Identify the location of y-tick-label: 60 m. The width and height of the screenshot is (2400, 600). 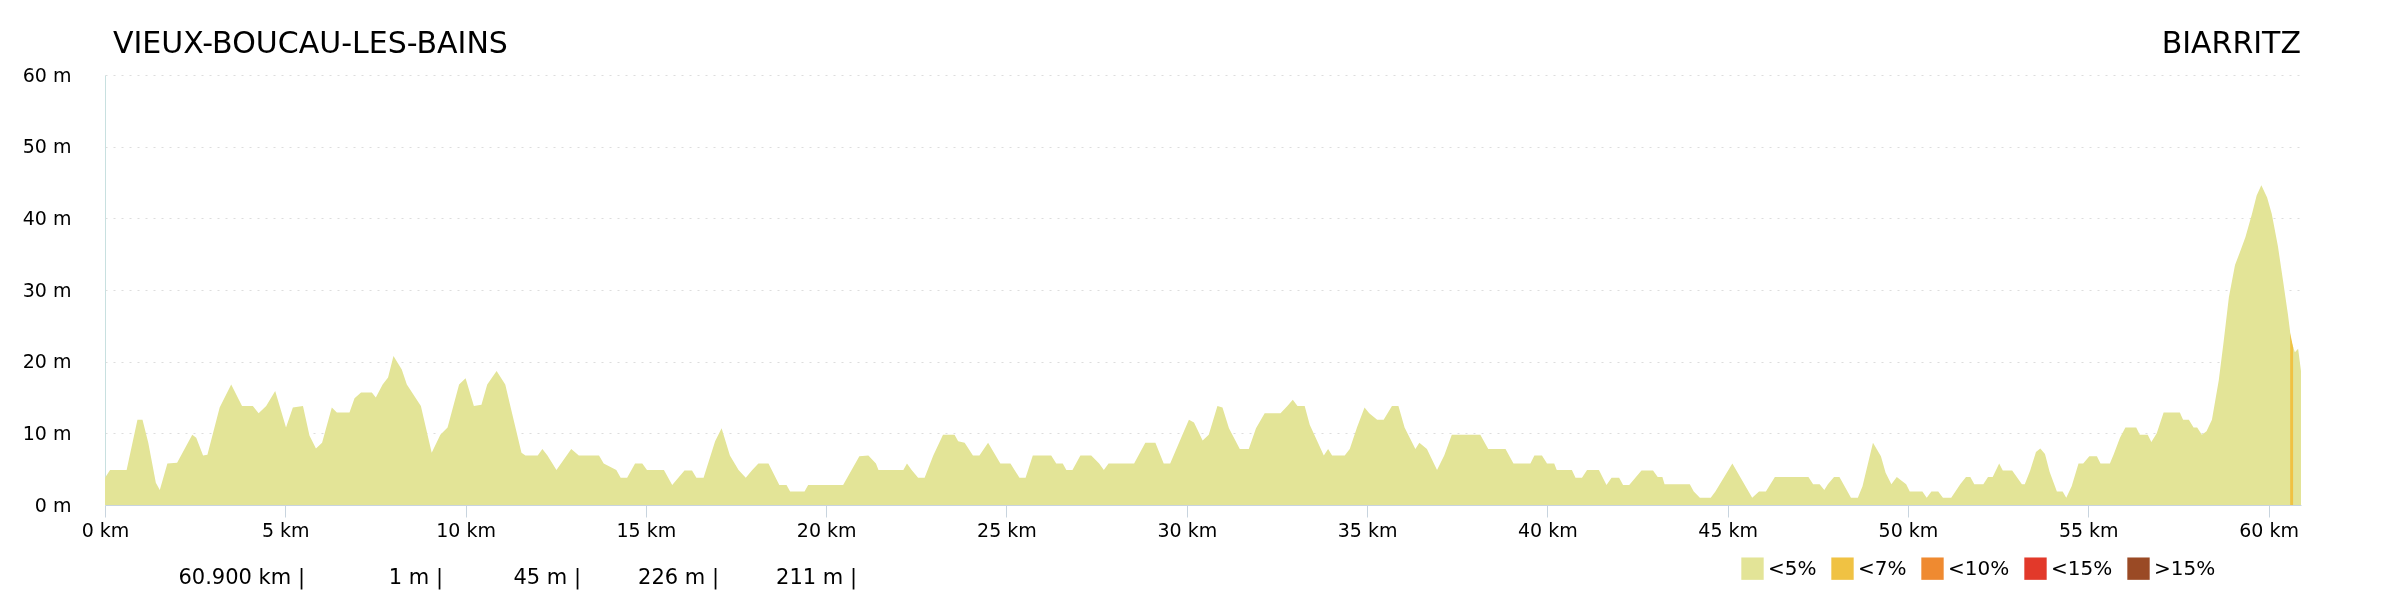
(47, 74).